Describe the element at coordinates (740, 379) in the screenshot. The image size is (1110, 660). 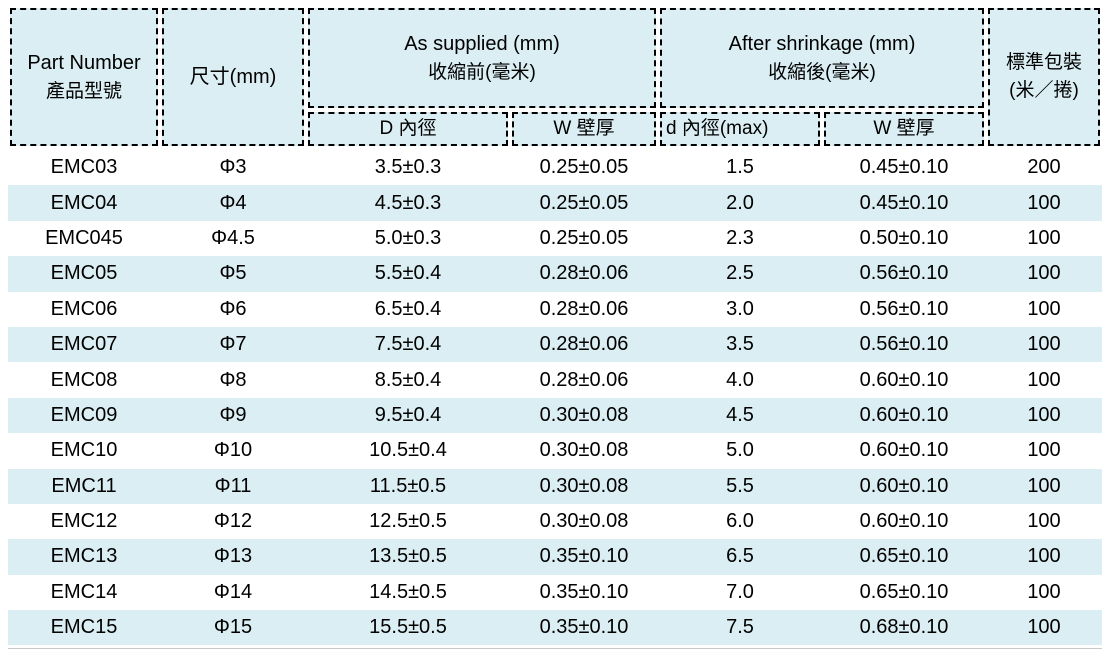
I see `cell-shrink-inner-diameter: 4.0` at that location.